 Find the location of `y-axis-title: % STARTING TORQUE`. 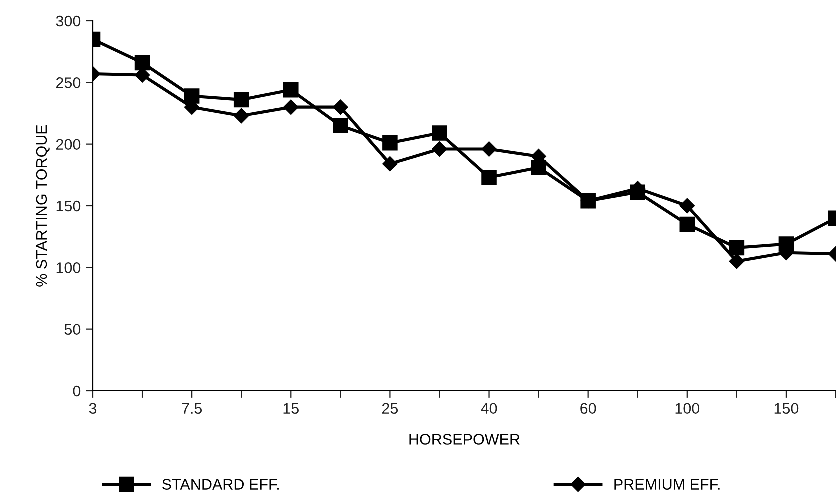

y-axis-title: % STARTING TORQUE is located at coordinates (43, 206).